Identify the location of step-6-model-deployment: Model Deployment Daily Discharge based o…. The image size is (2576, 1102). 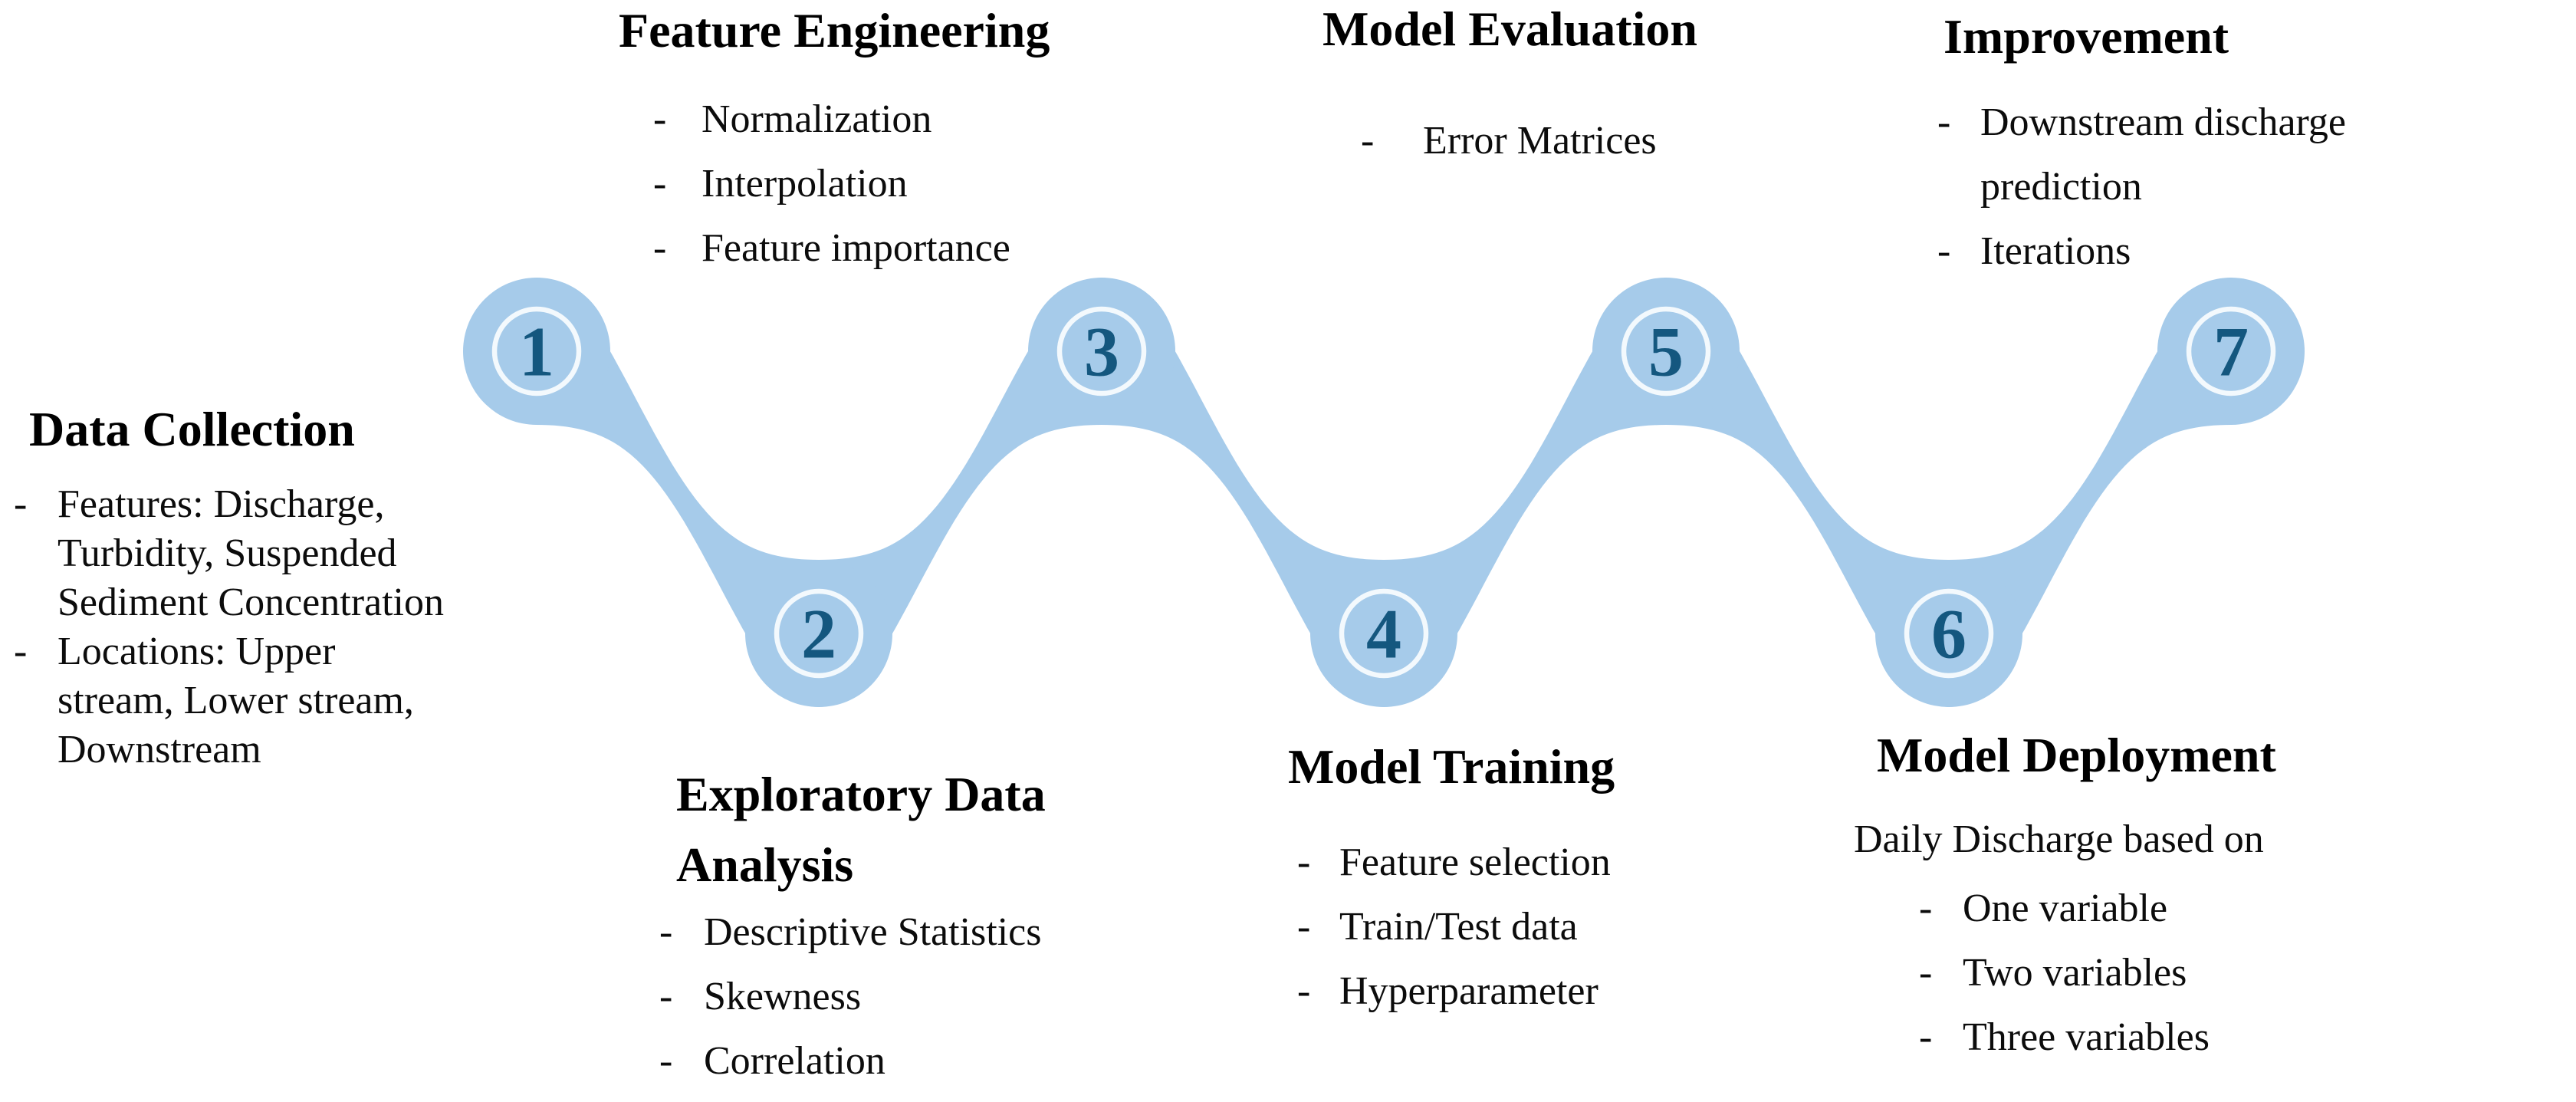
(2199, 901).